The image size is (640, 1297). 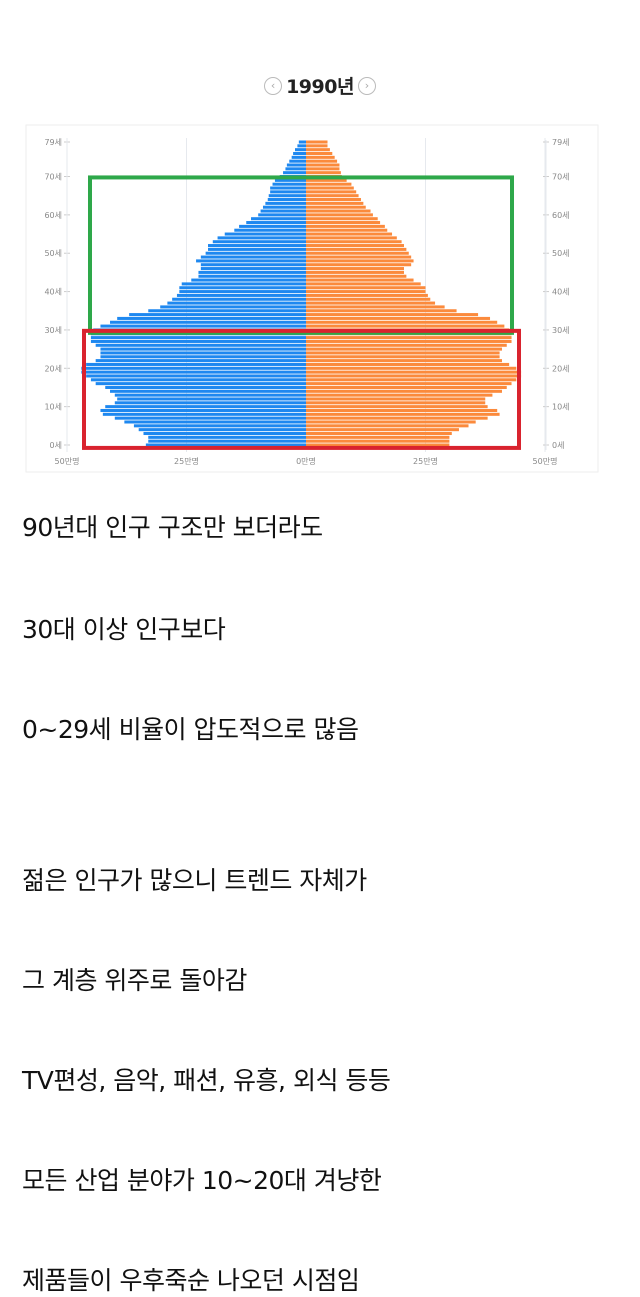 What do you see at coordinates (206, 1080) in the screenshot?
I see `post-line: TV편성, 음악, 패션, 유흥, 외식 등등` at bounding box center [206, 1080].